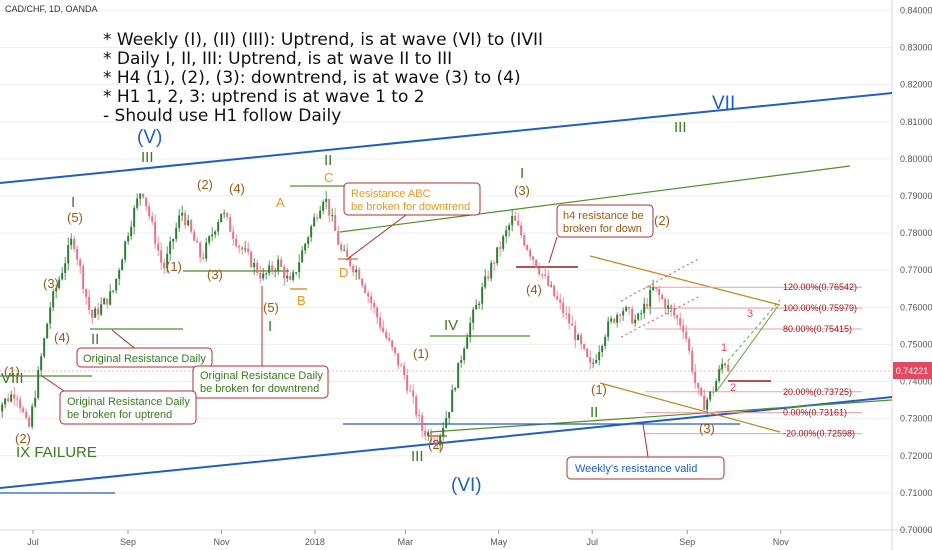 The image size is (932, 550). What do you see at coordinates (595, 199) in the screenshot?
I see `green-trend-line` at bounding box center [595, 199].